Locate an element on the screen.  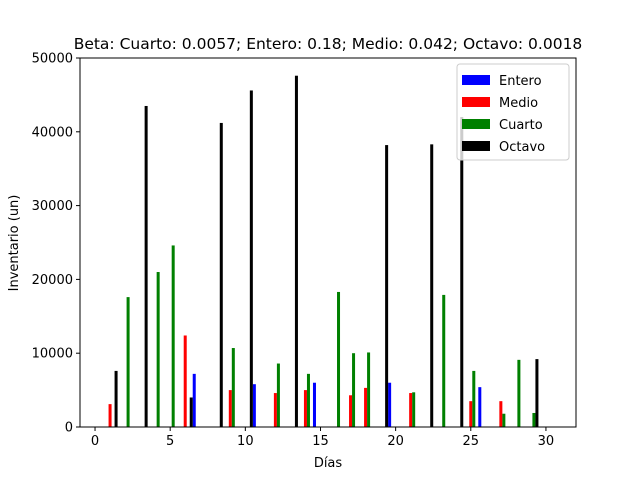
legend-swatch-octavo is located at coordinates (476, 146).